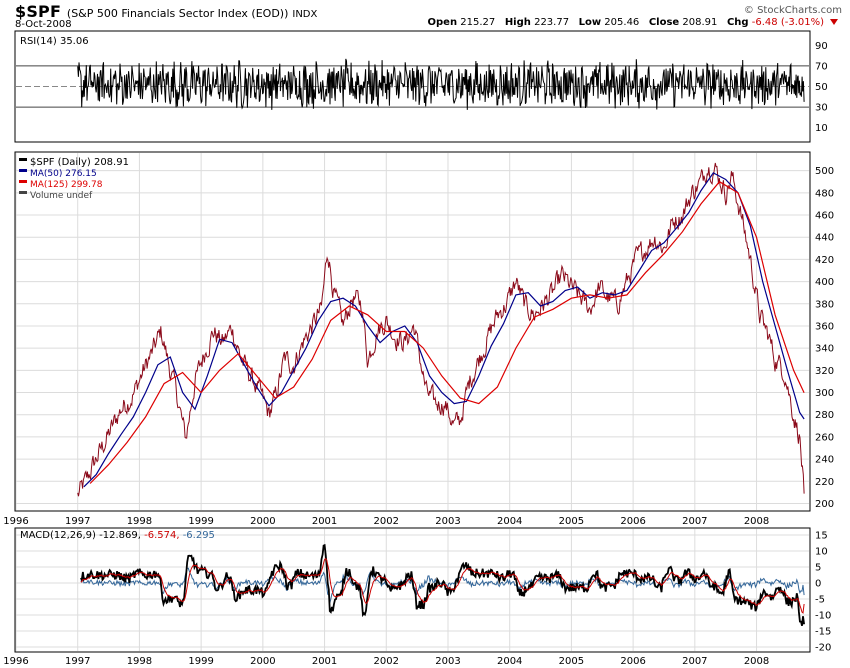 This screenshot has width=850, height=668. I want to click on open-label: Open, so click(442, 22).